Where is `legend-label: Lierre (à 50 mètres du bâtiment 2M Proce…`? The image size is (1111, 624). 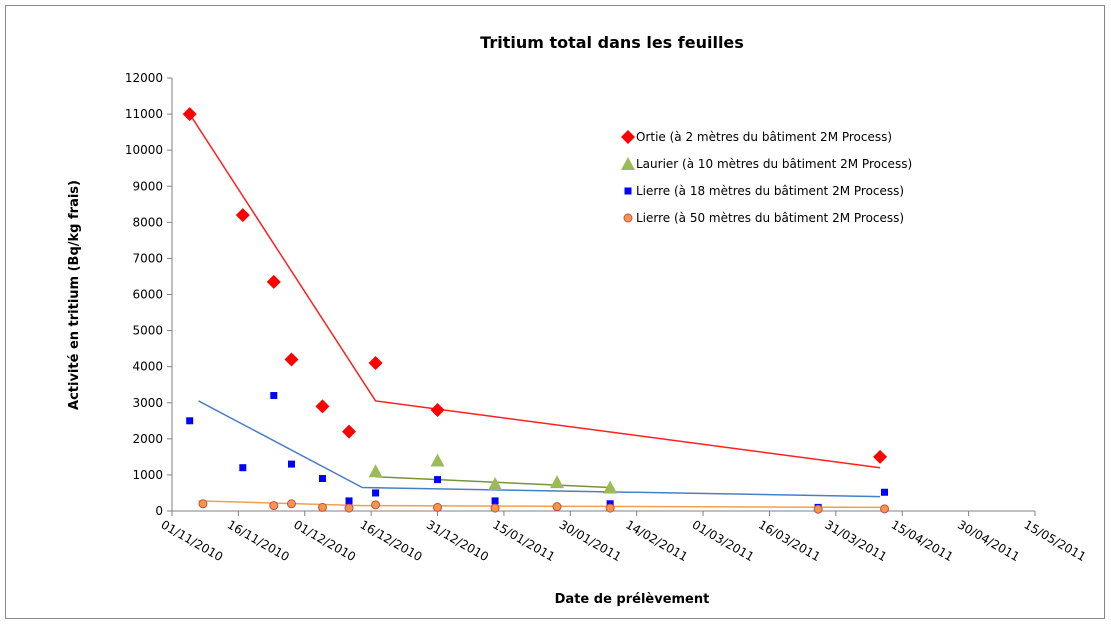 legend-label: Lierre (à 50 mètres du bâtiment 2M Proce… is located at coordinates (770, 218).